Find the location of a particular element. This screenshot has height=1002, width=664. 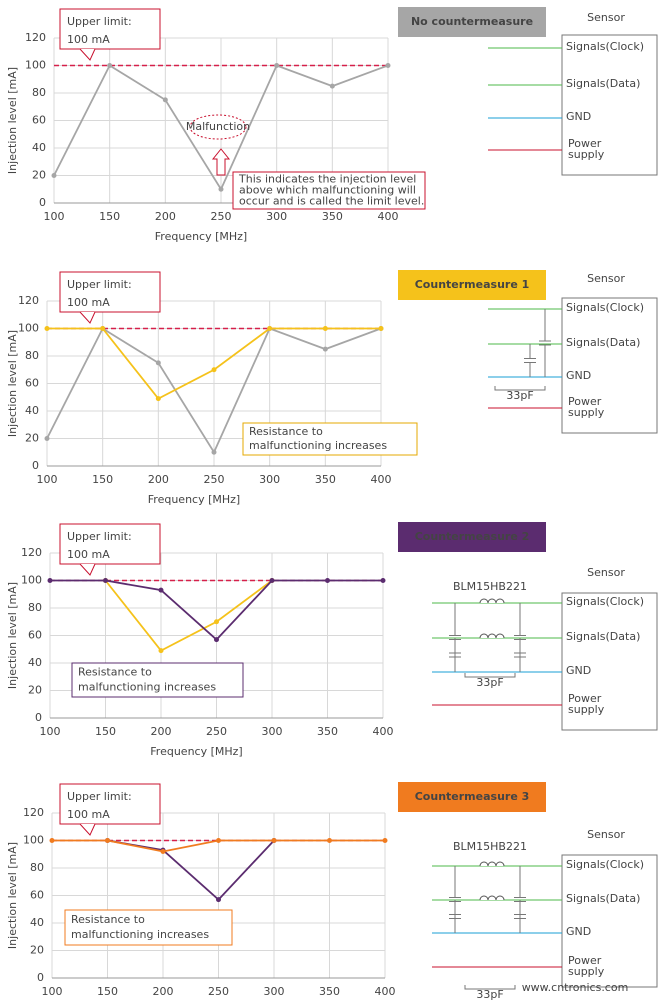

x-tick-label: 400 is located at coordinates (381, 479).